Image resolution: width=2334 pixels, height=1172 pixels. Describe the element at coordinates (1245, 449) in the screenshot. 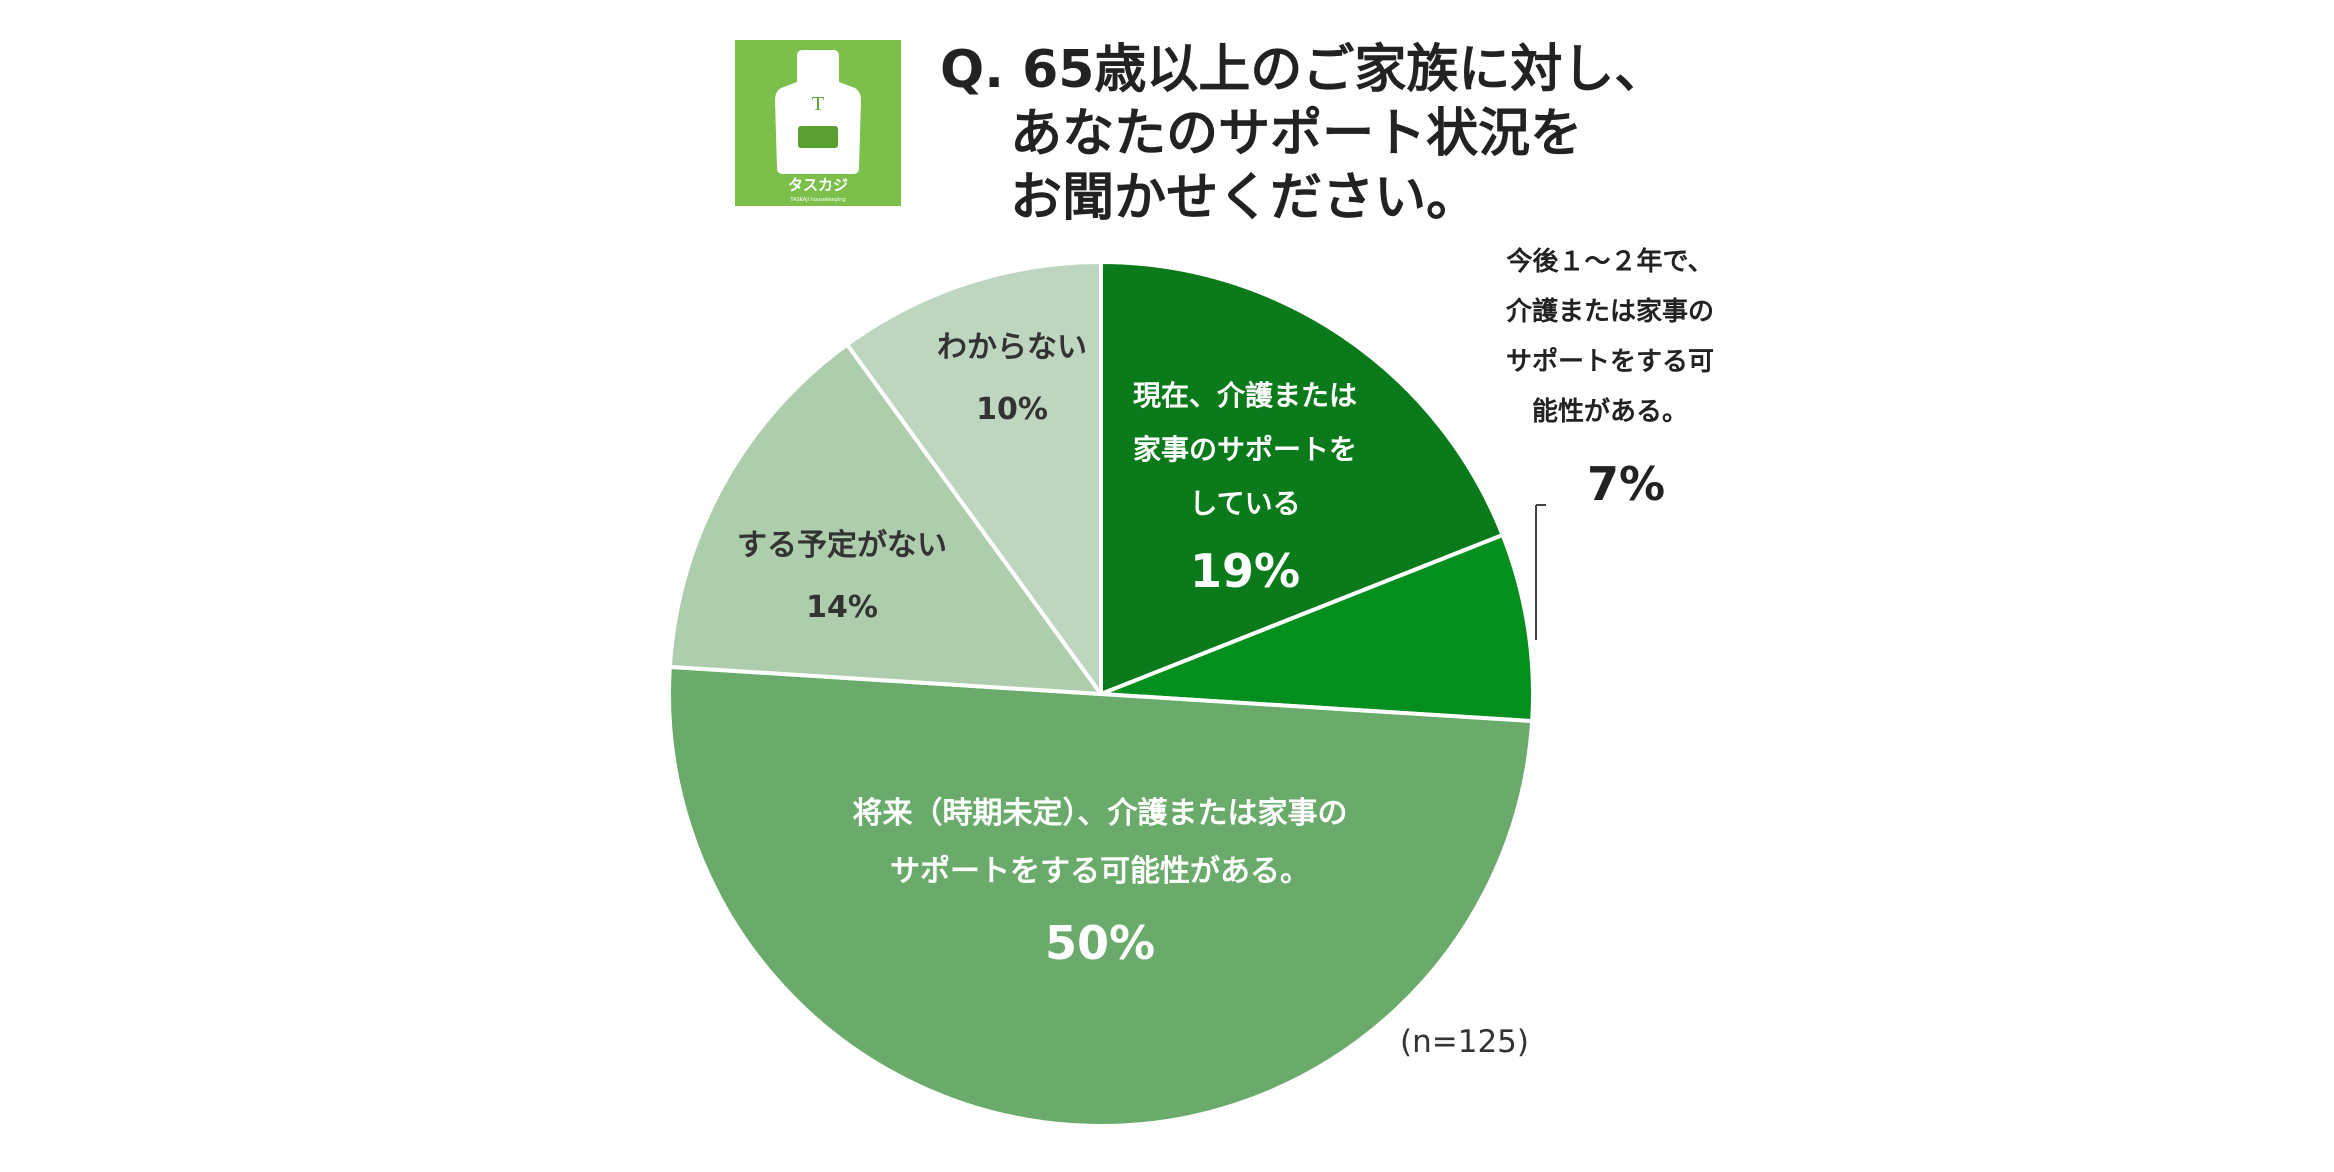

I see `slice-label-19pct: 現在、介護または家事のサポートをしている` at that location.